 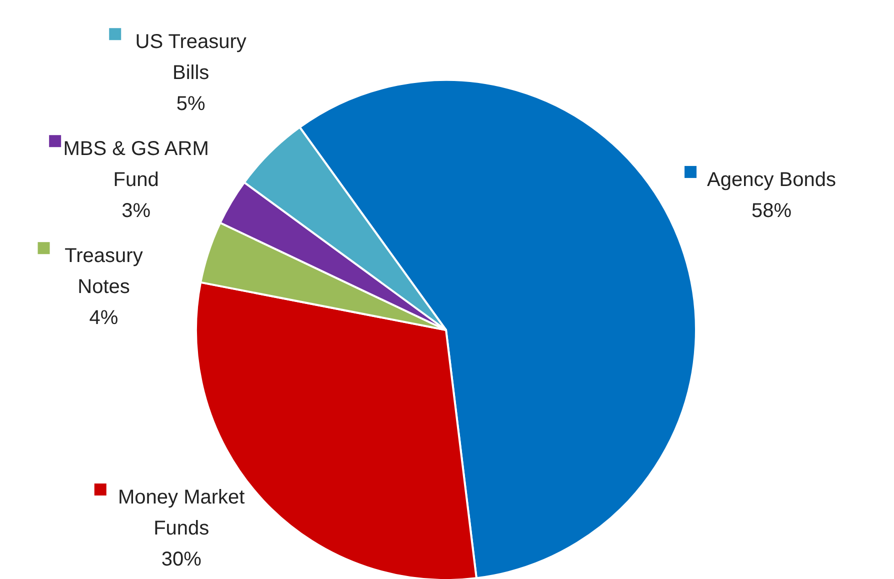 I want to click on legend-label: Money Market Funds, so click(x=182, y=513).